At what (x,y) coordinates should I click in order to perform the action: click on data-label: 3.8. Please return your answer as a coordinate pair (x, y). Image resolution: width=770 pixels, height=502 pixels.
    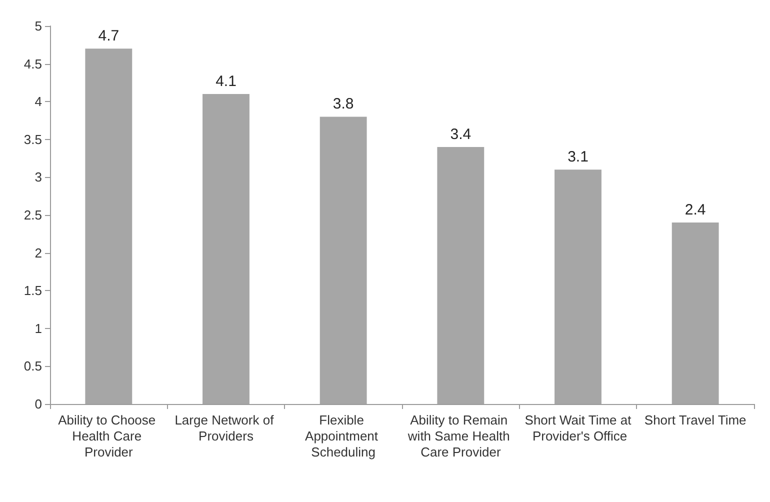
    Looking at the image, I should click on (343, 104).